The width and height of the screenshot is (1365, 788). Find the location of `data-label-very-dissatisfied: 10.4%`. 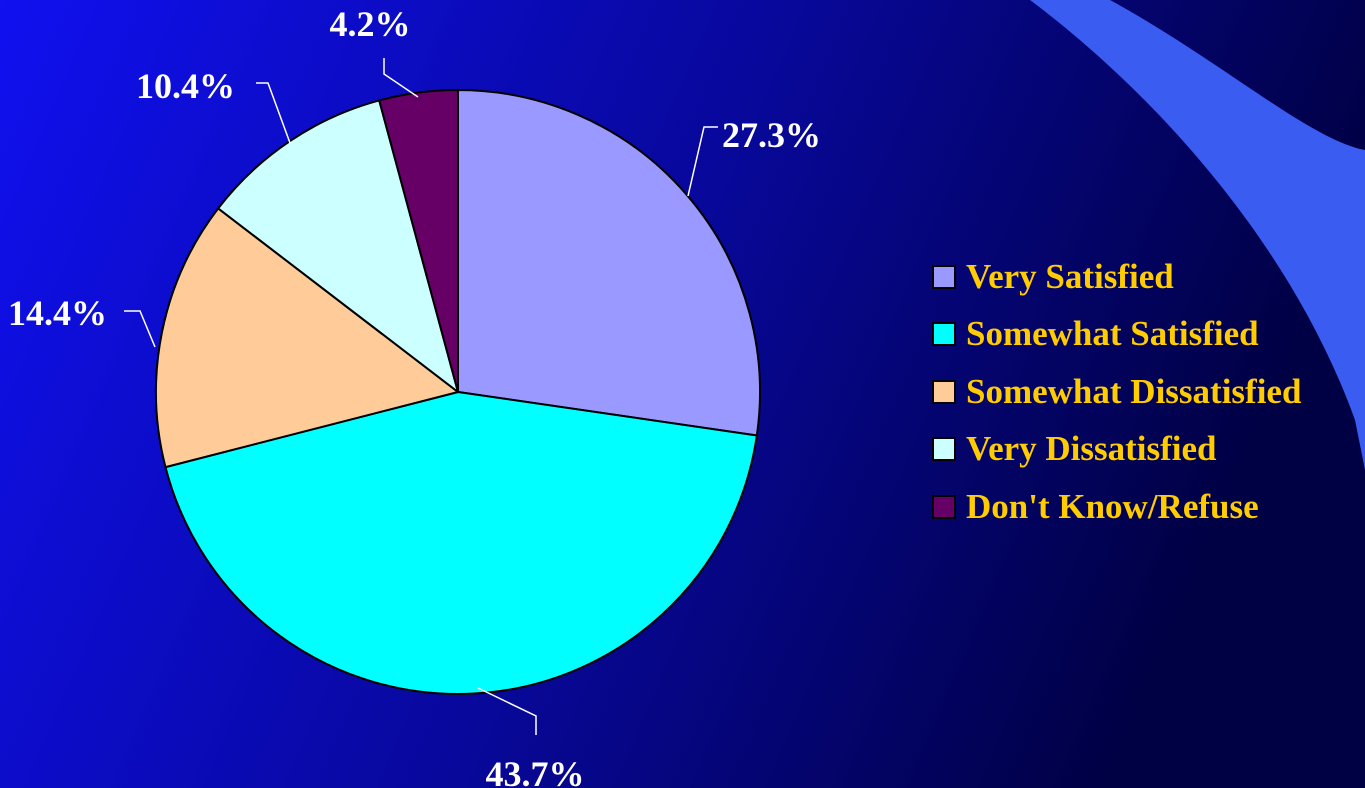

data-label-very-dissatisfied: 10.4% is located at coordinates (185, 86).